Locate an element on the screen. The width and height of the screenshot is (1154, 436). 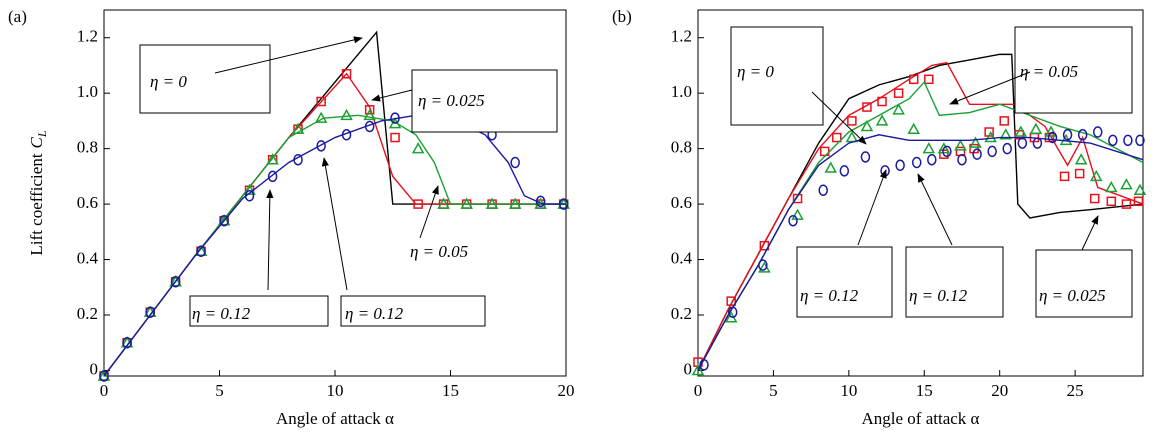
annotation-label: η = 0.025 is located at coordinates (451, 100).